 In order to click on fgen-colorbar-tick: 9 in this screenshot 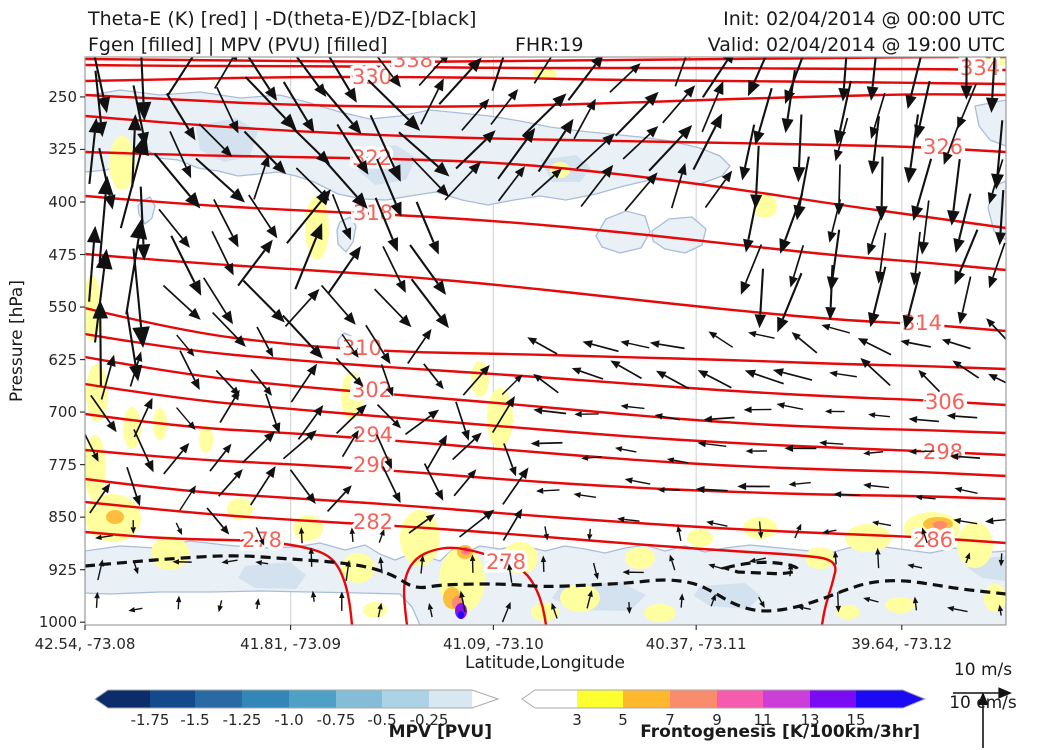, I will do `click(717, 720)`.